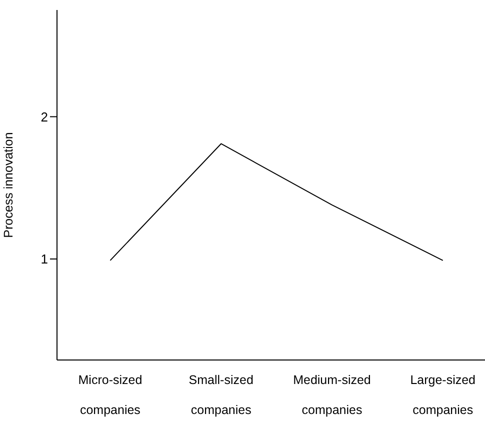 Image resolution: width=485 pixels, height=422 pixels. I want to click on y-tick-label: 1, so click(44, 259).